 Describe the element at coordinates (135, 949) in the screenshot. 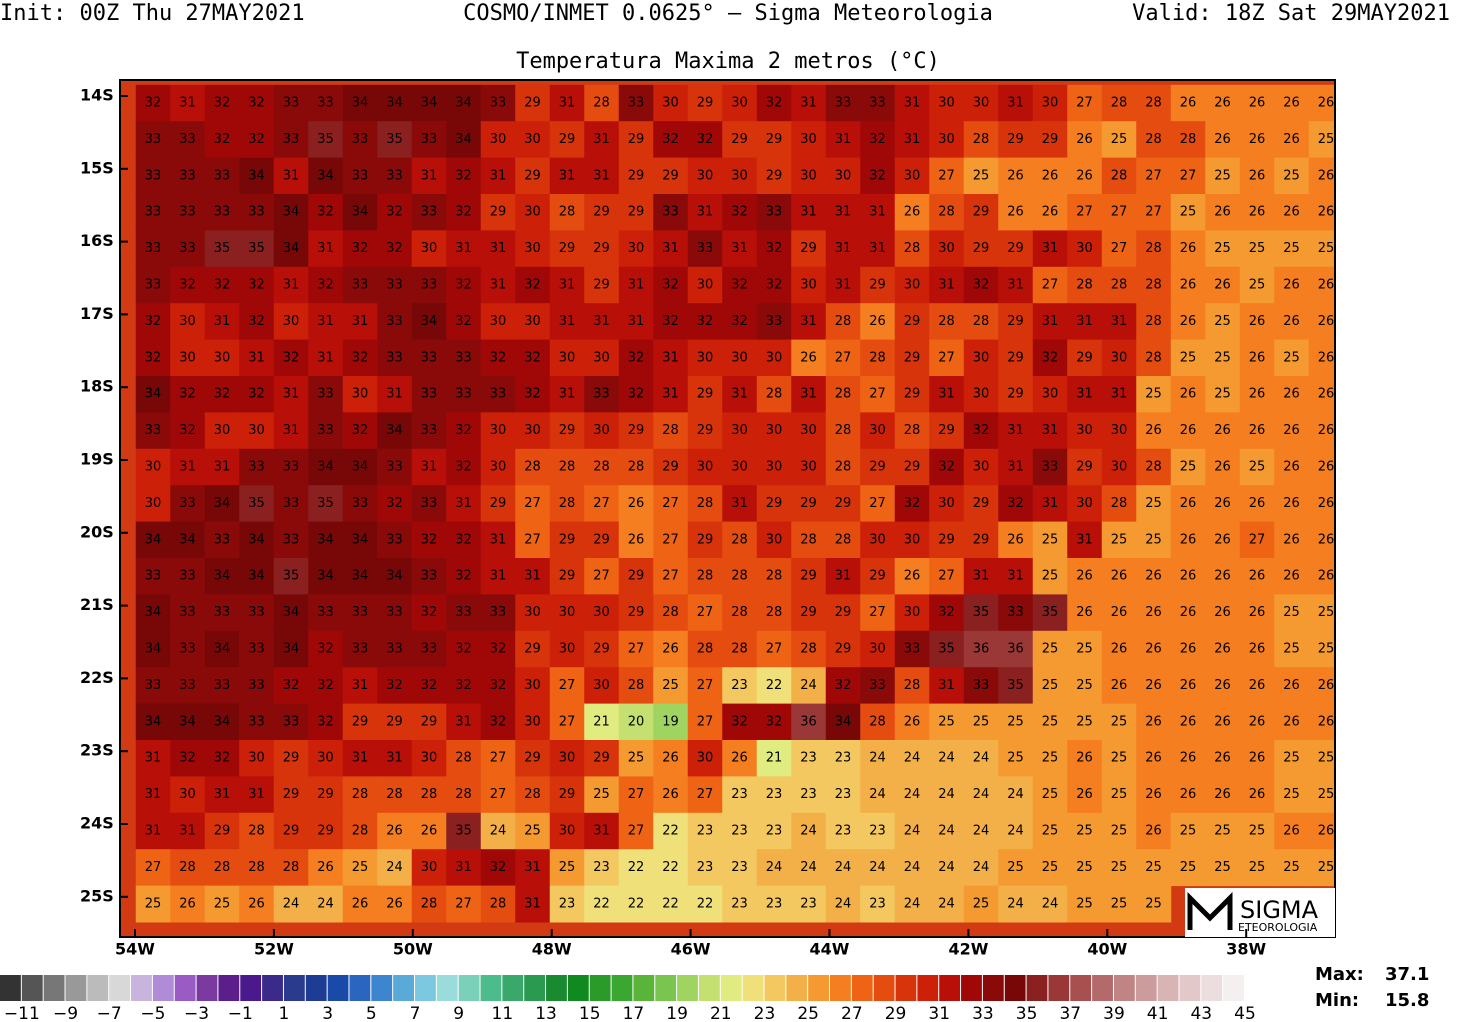

I see `lon-label: 54W` at that location.